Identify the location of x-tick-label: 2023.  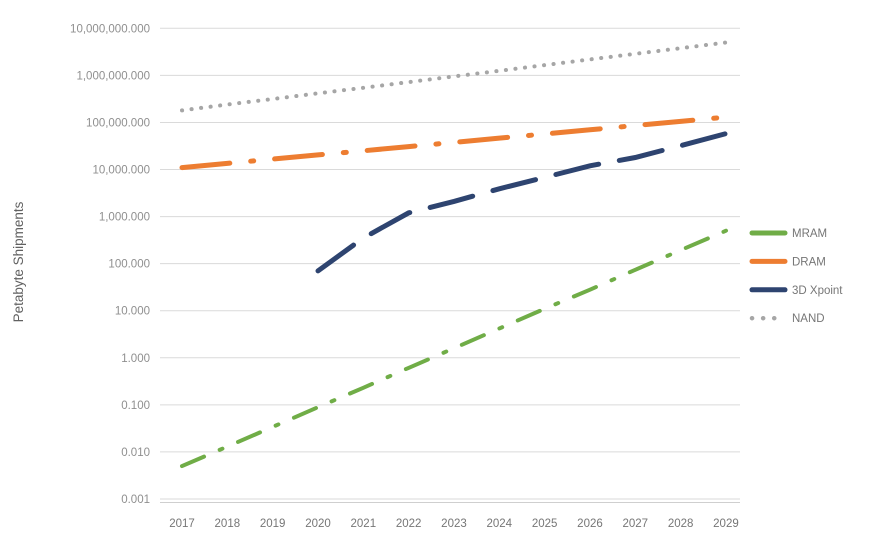
(454, 524).